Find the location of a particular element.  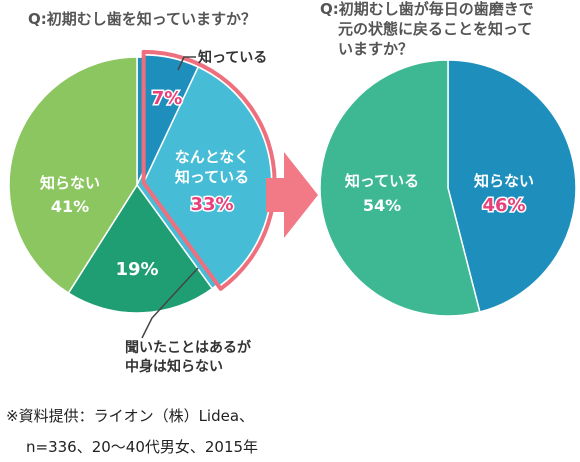

value-know-line-0: 7% is located at coordinates (167, 98).